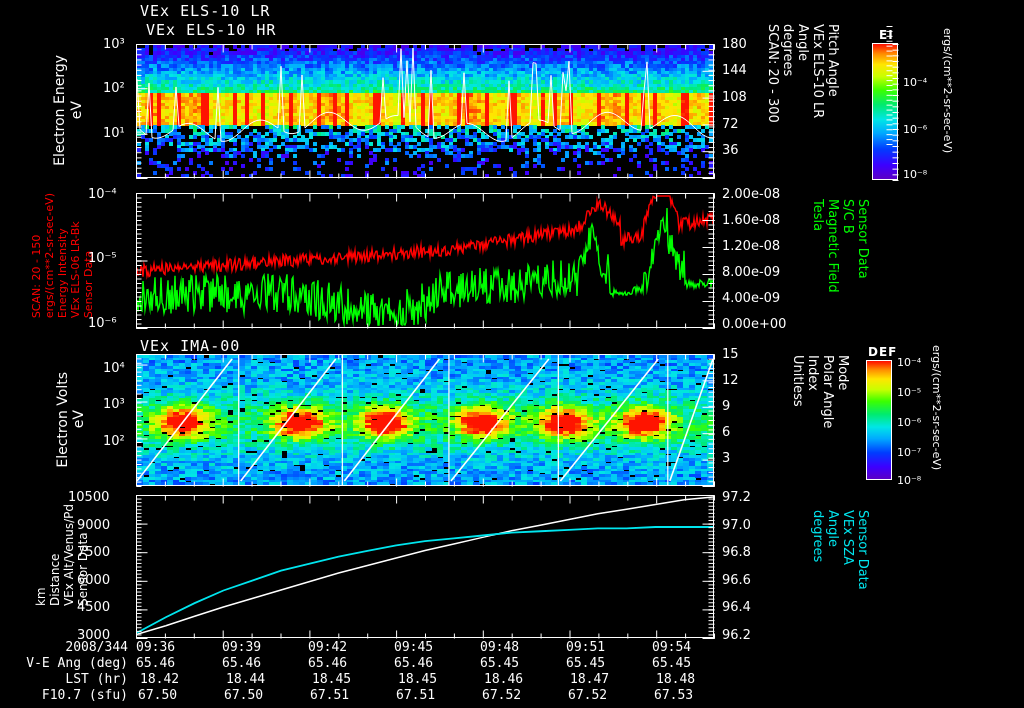 This screenshot has height=708, width=1024. I want to click on time-axis-r1-c0: 65.46, so click(156, 663).